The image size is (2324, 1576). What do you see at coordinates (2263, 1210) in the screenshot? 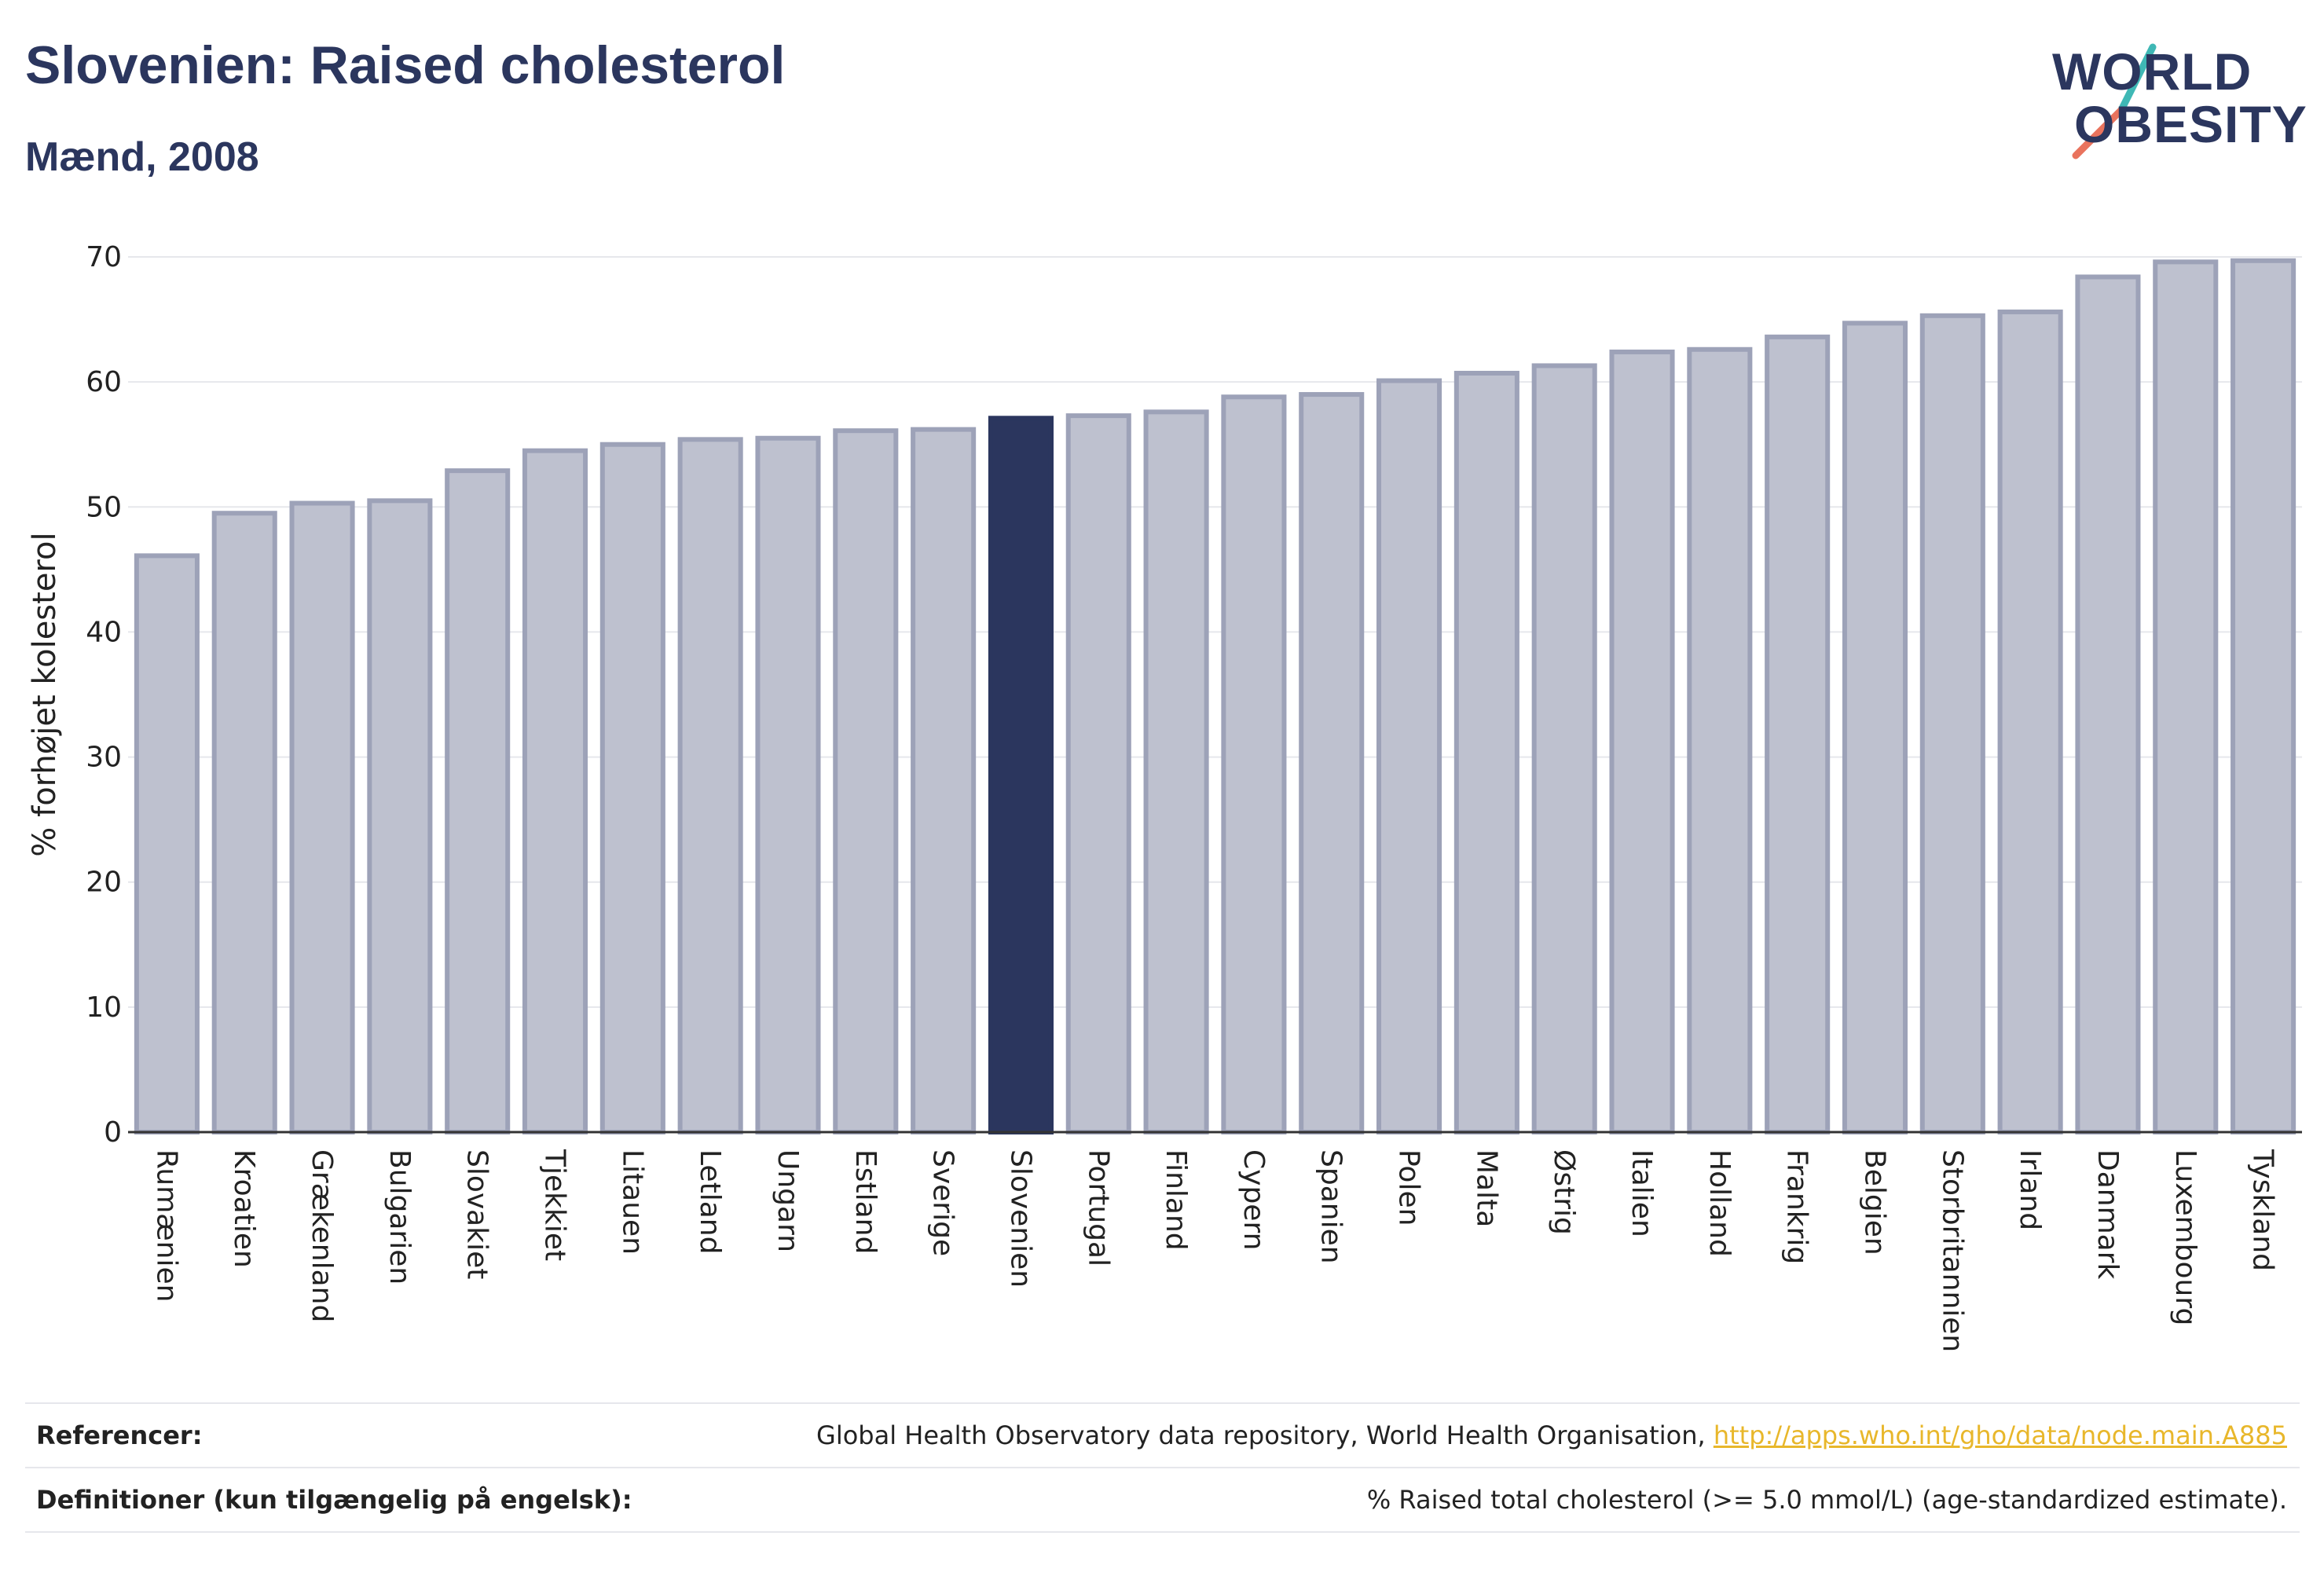
I see `x-tick-label: Tyskland` at bounding box center [2263, 1210].